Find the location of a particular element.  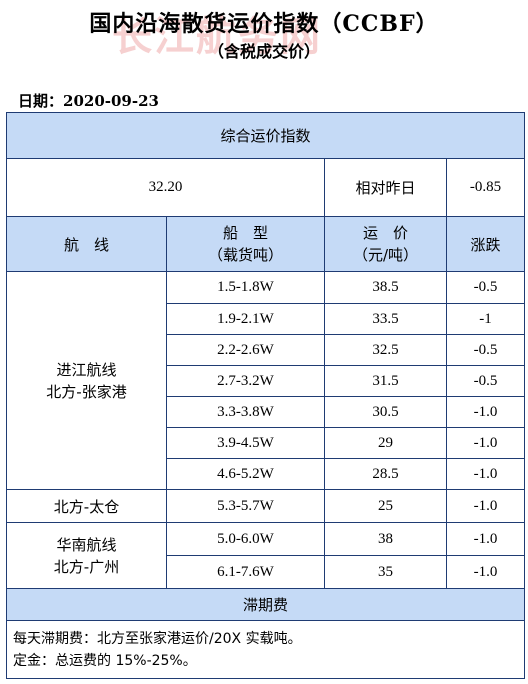

ship-type-unit: （载货吨） is located at coordinates (245, 255).